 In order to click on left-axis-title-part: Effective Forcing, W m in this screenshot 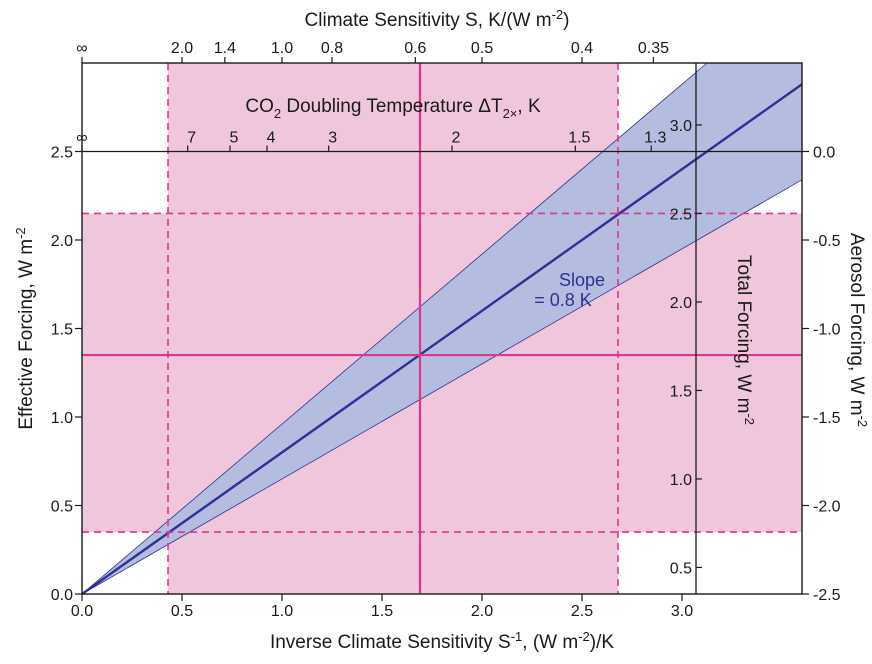, I will do `click(26, 334)`.